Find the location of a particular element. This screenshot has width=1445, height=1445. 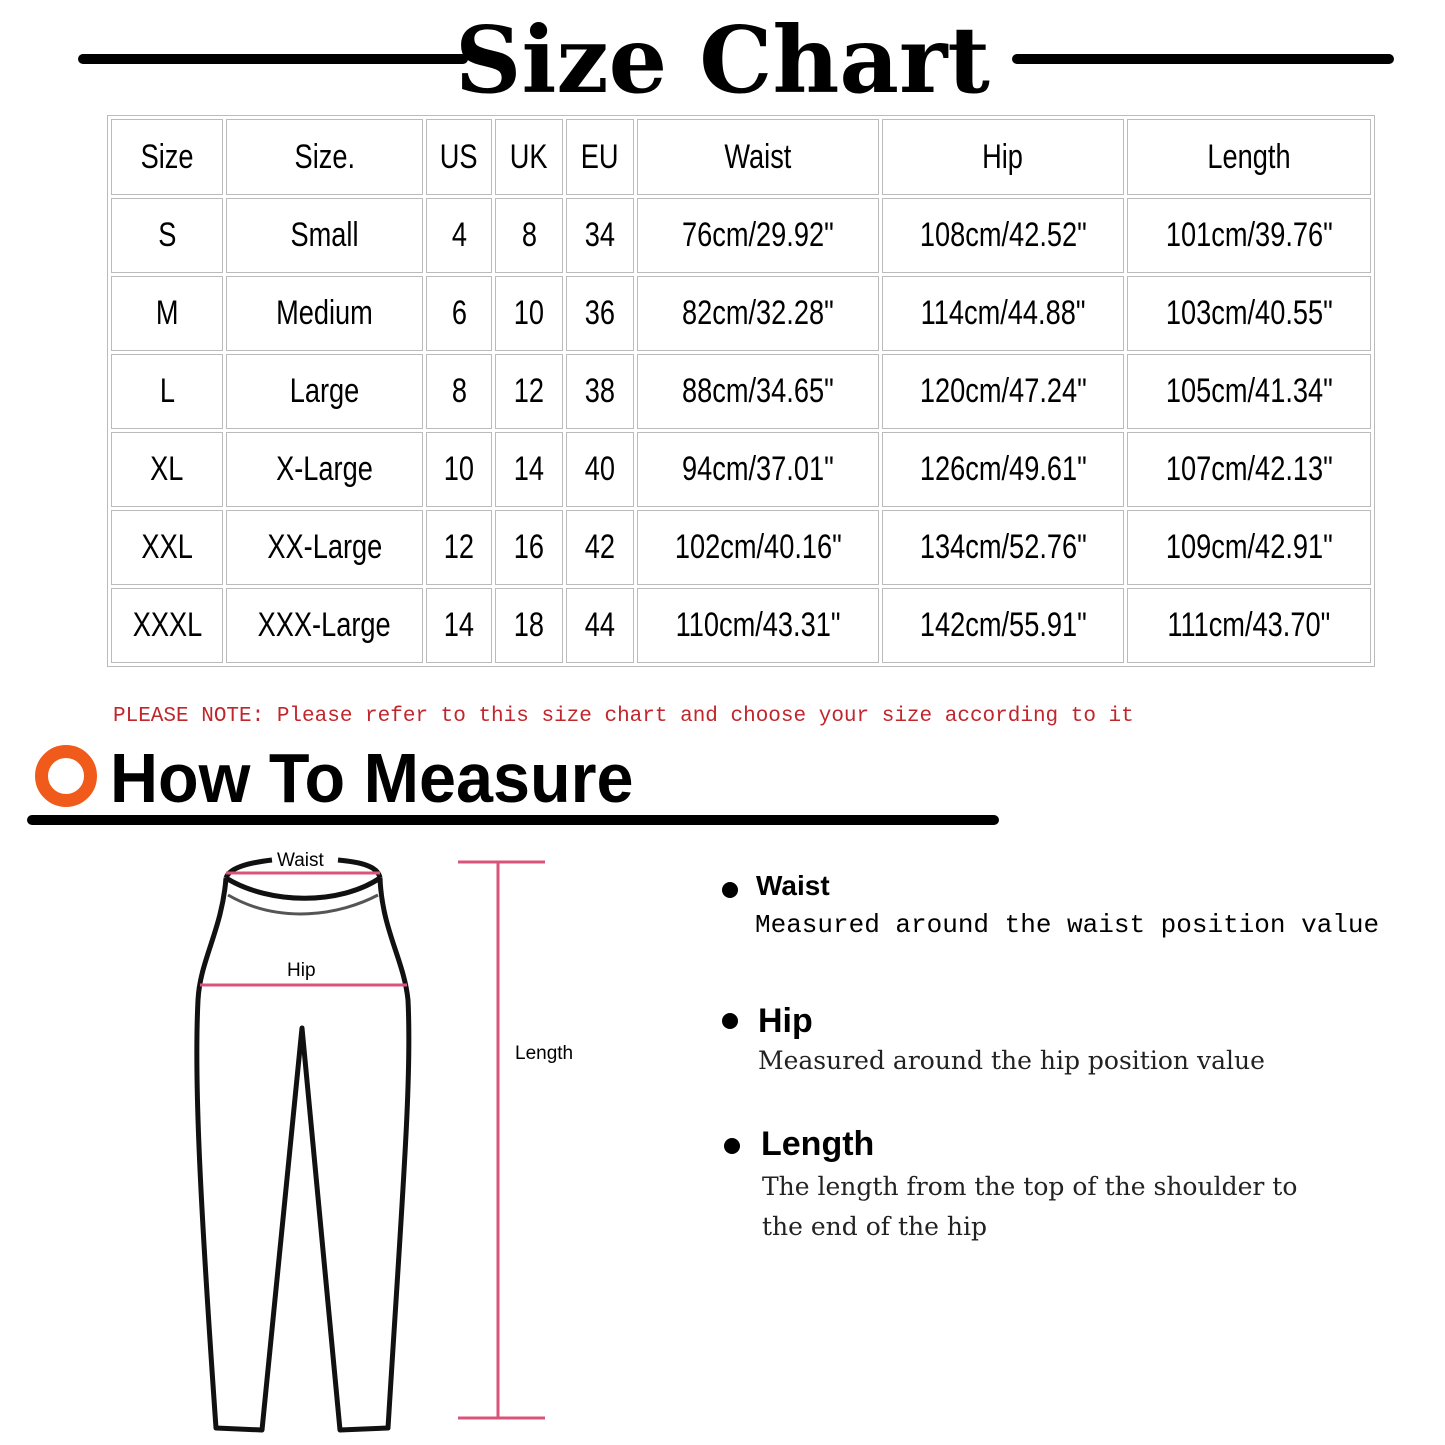

table-cell: 8 is located at coordinates (459, 391).